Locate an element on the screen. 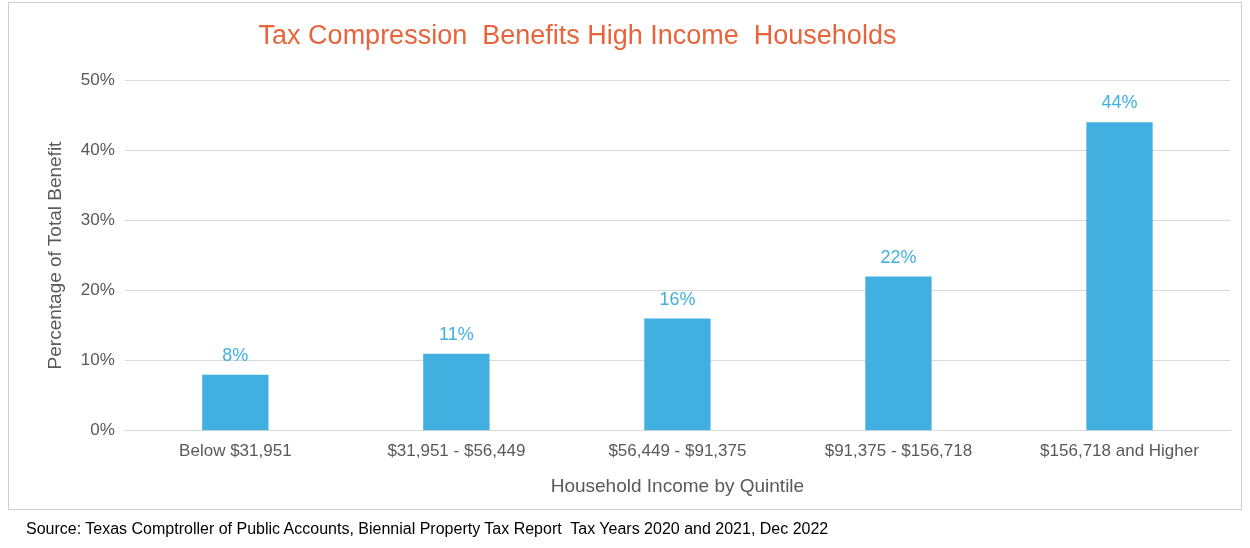  source-note: Source: Texas Comptroller of Public Accounts, Biennial Property Tax Report Tax Years 2020 and 2021, Dec 2022 is located at coordinates (427, 529).